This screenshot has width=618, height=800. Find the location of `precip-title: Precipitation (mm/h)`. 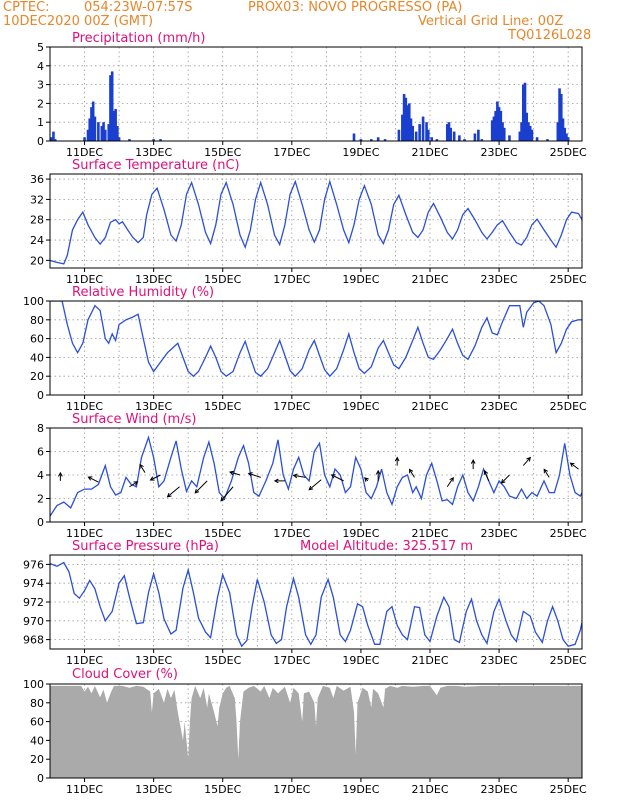

precip-title: Precipitation (mm/h) is located at coordinates (138, 38).